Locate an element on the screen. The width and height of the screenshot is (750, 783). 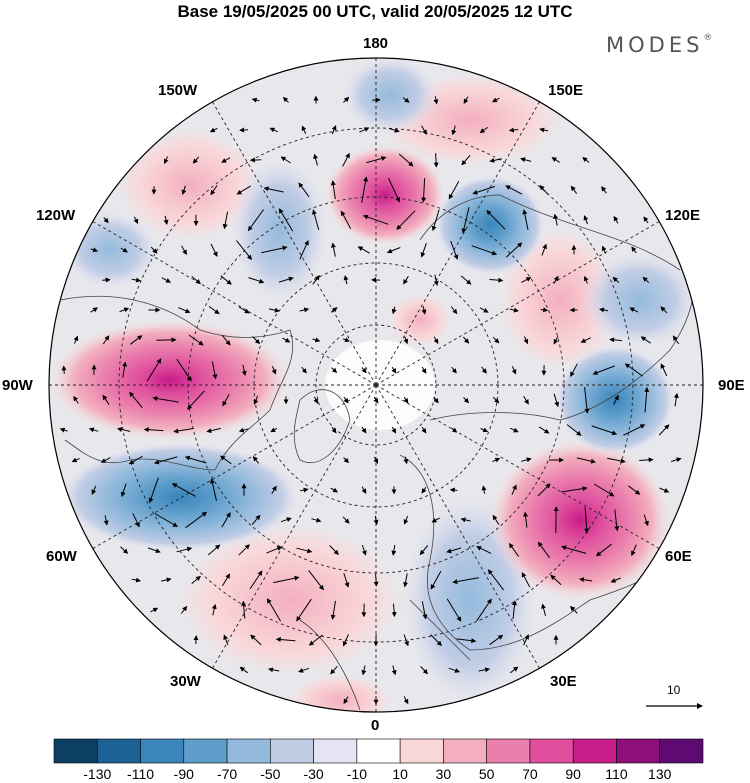
label-120w: 120W is located at coordinates (56, 215).